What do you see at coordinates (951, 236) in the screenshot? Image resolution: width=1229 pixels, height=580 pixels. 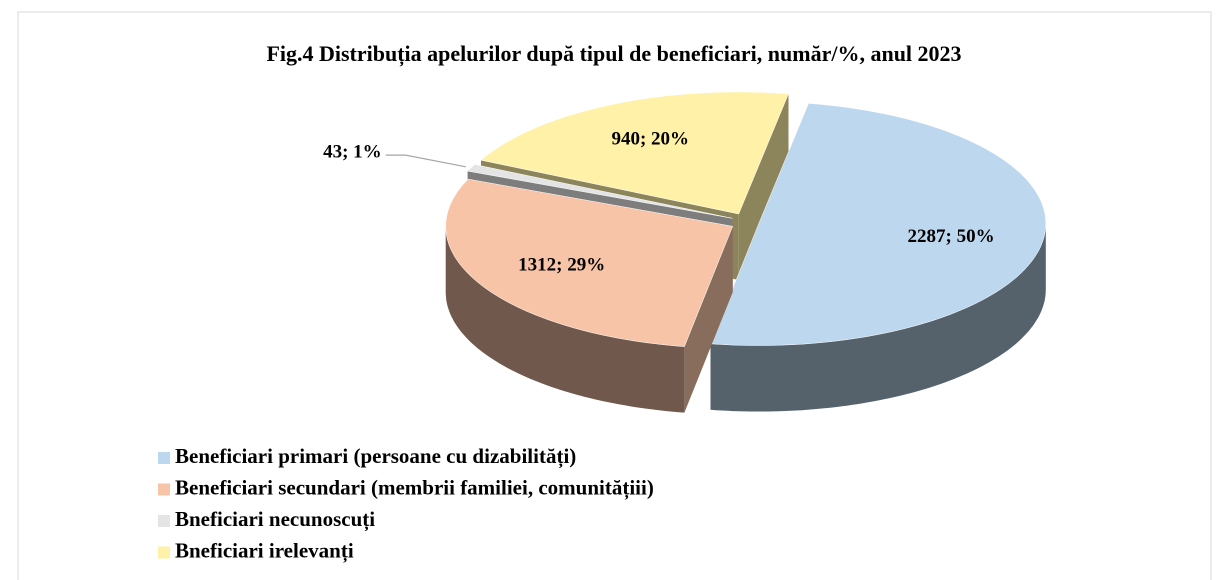 I see `data-label: 2287; 50%` at bounding box center [951, 236].